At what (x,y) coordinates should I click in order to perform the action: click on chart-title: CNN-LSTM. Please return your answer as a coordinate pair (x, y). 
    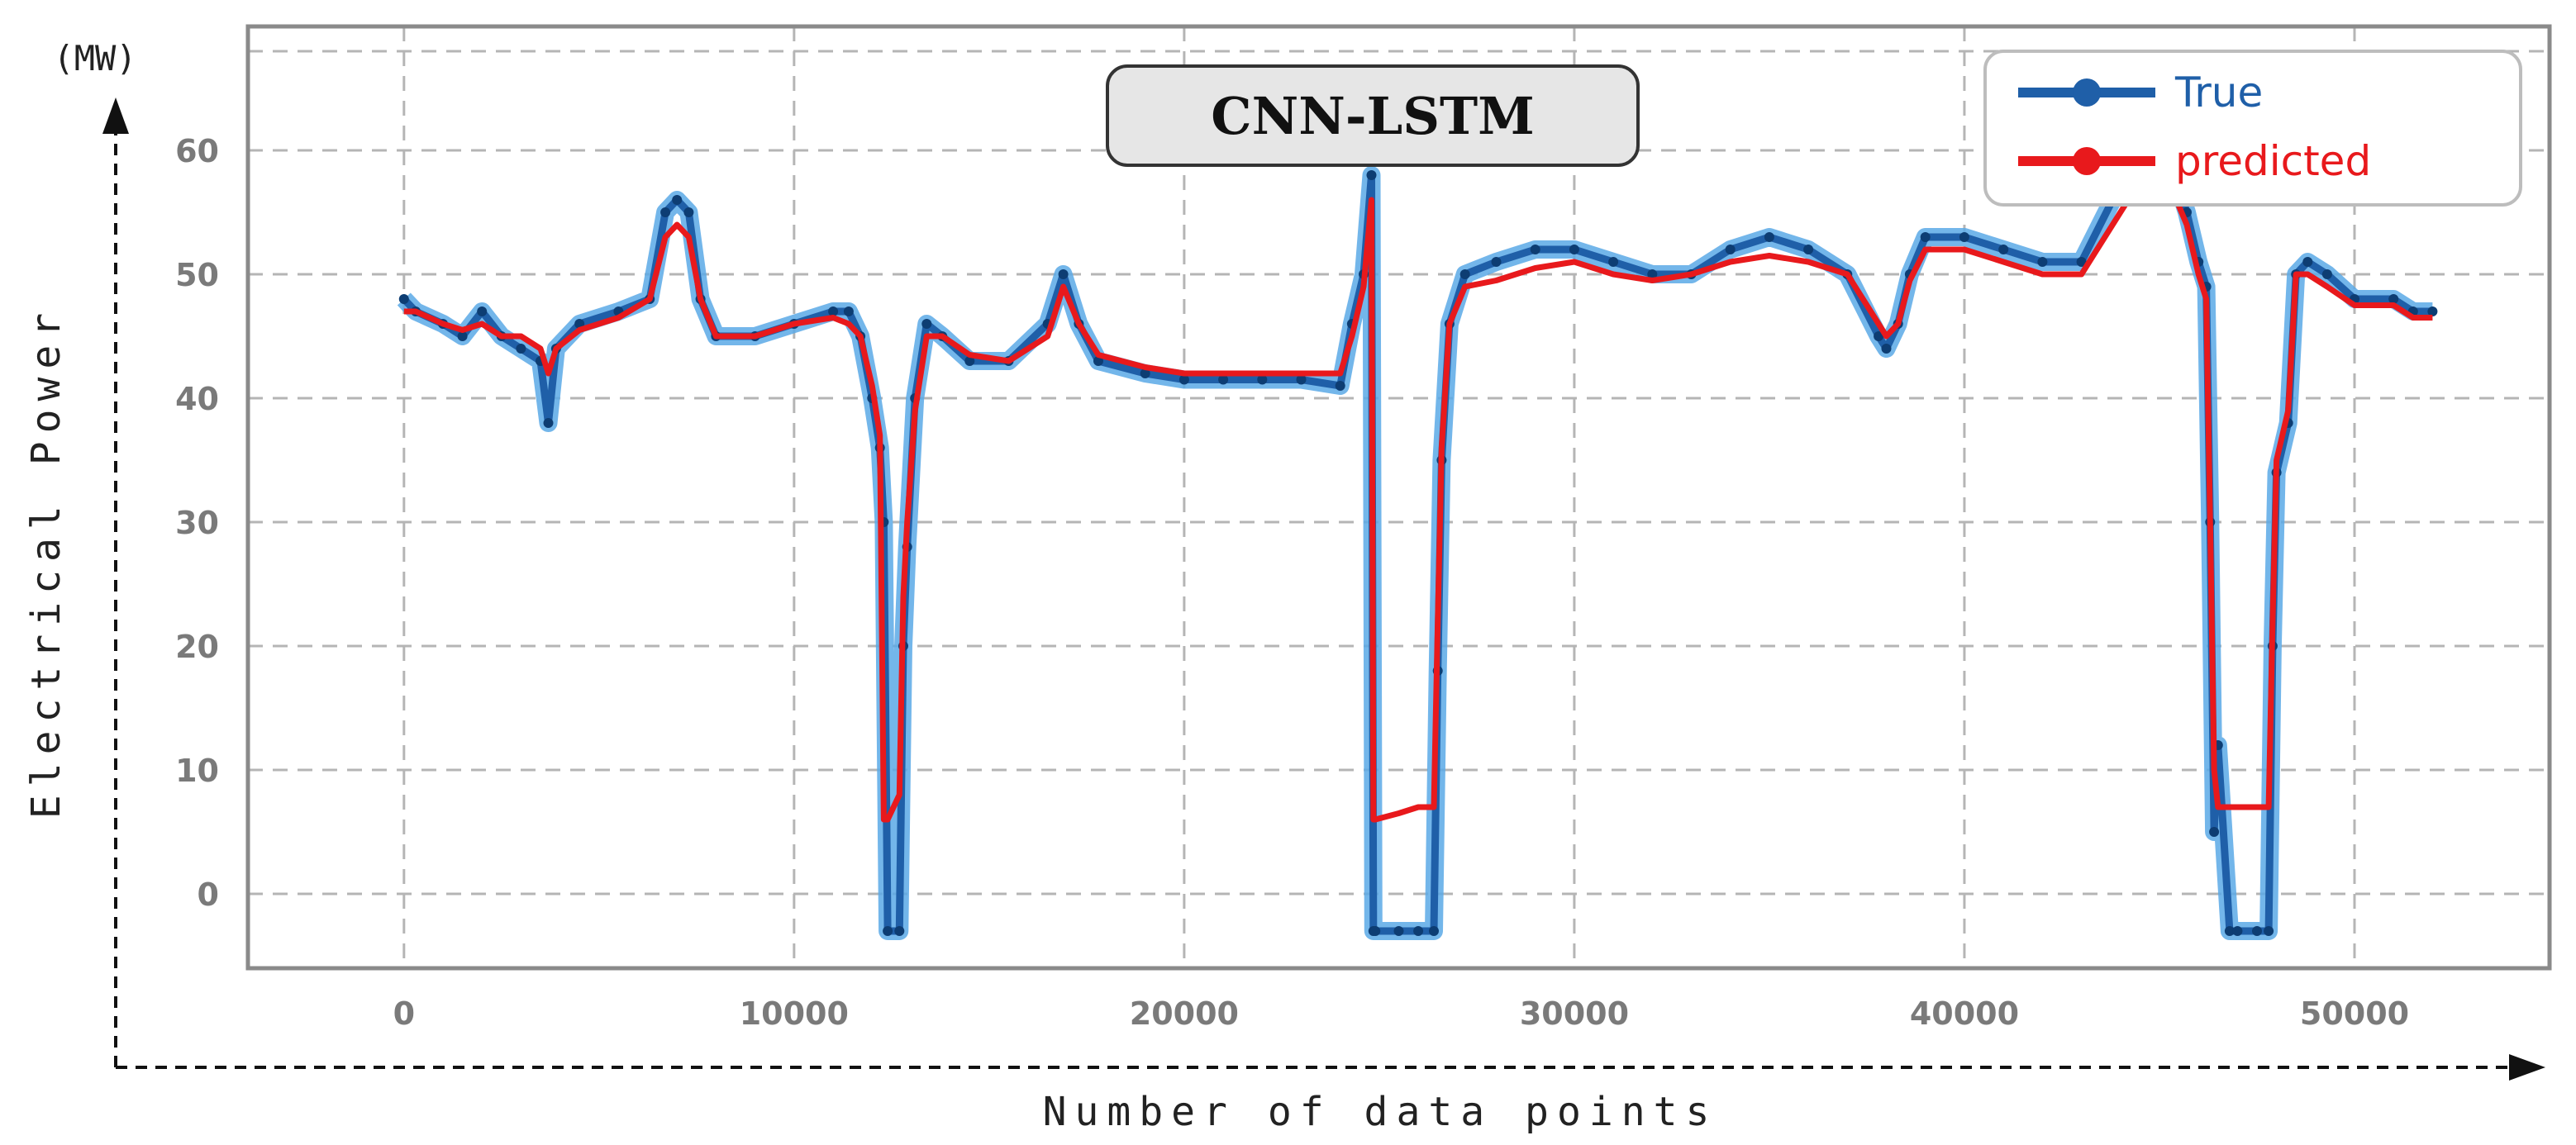
    Looking at the image, I should click on (1373, 116).